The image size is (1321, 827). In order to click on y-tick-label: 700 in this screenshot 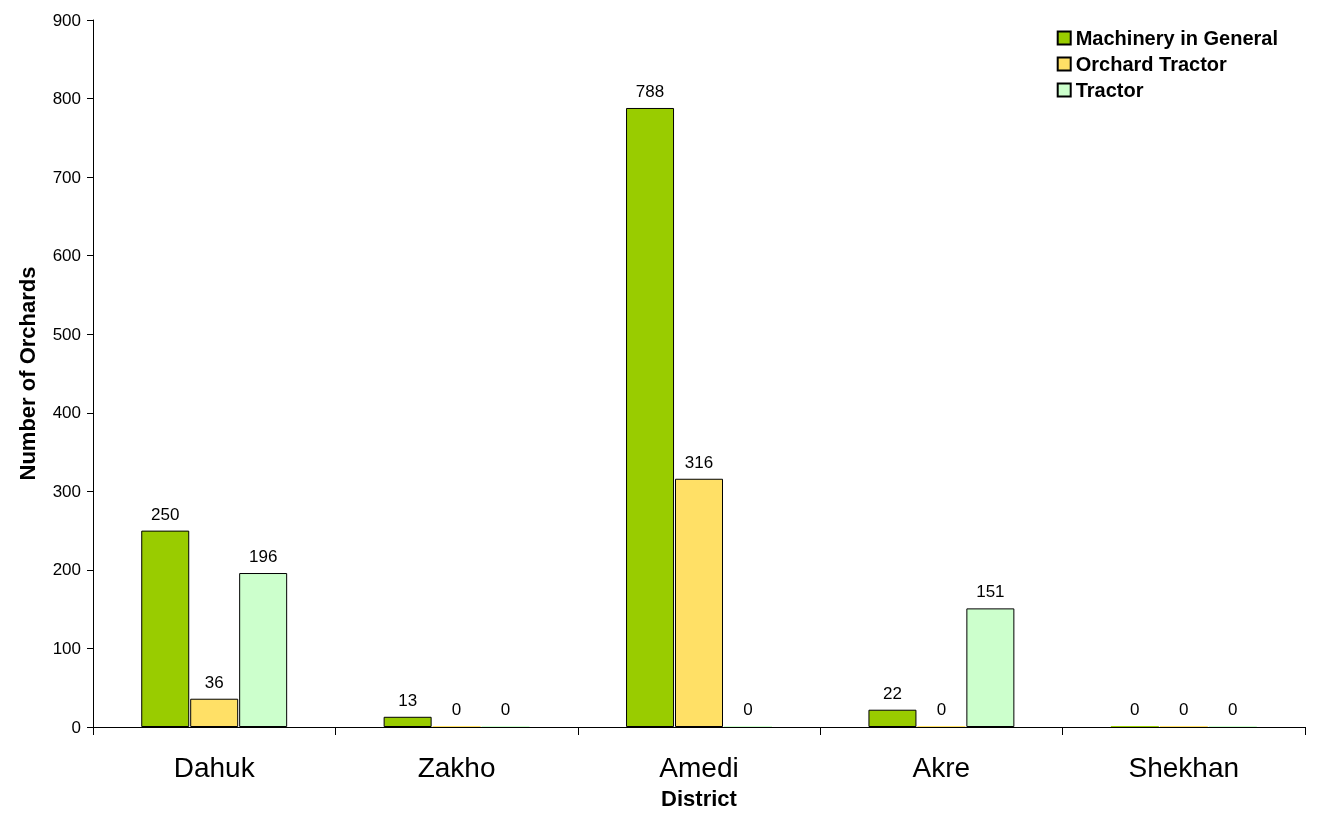, I will do `click(66, 177)`.